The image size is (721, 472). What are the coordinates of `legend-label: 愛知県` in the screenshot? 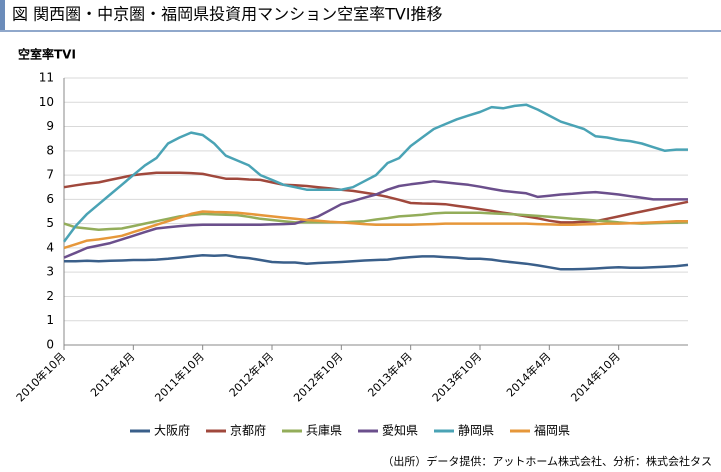 It's located at (400, 431).